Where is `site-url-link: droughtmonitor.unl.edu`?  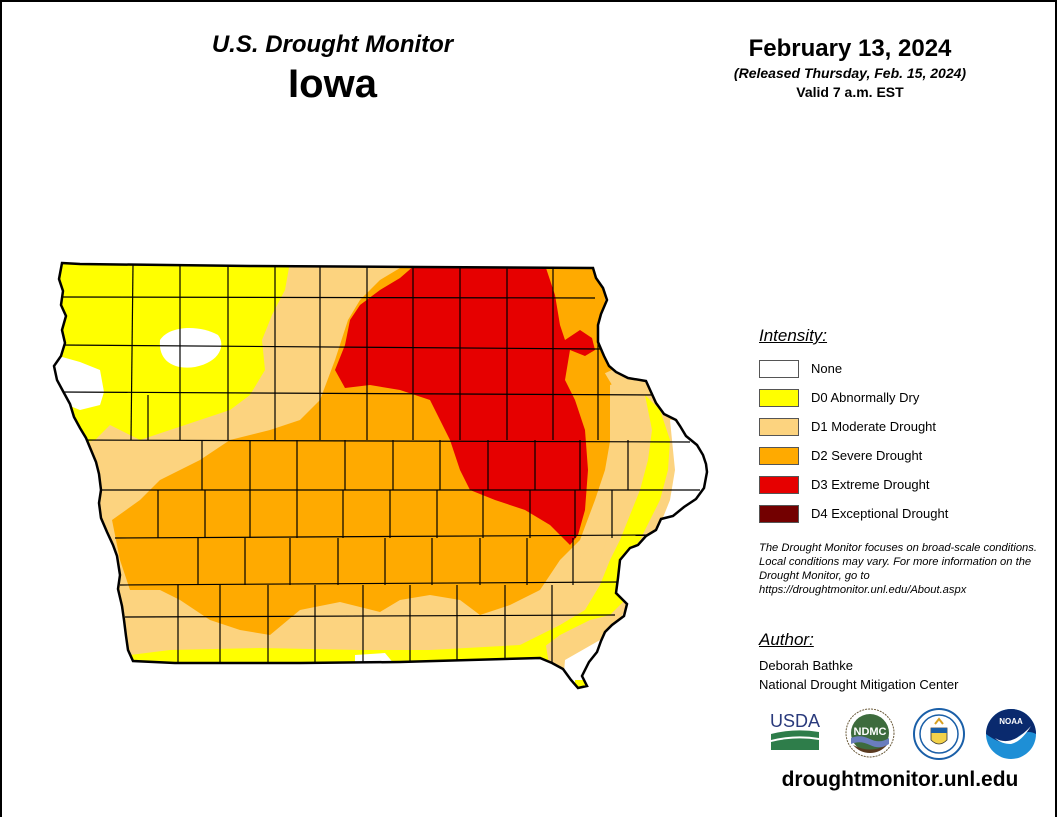 site-url-link: droughtmonitor.unl.edu is located at coordinates (900, 779).